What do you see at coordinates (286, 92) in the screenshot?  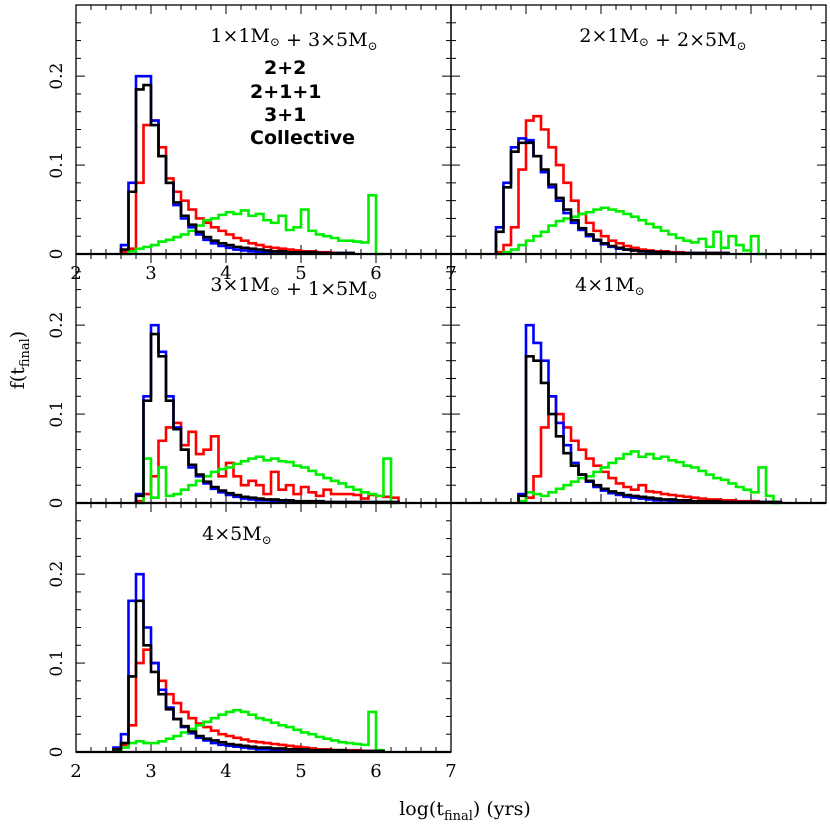 I see `legend-entry-2+1+1: 2+1+1` at bounding box center [286, 92].